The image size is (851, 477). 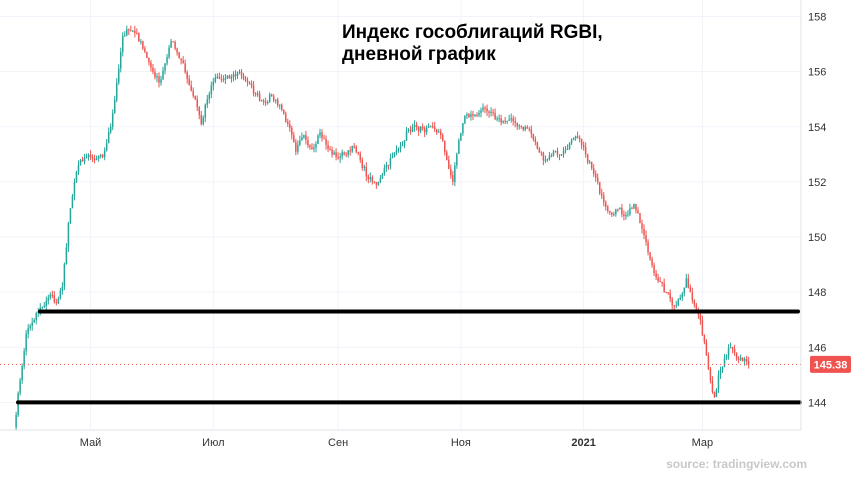 I want to click on y-tick-label: 146, so click(x=817, y=348).